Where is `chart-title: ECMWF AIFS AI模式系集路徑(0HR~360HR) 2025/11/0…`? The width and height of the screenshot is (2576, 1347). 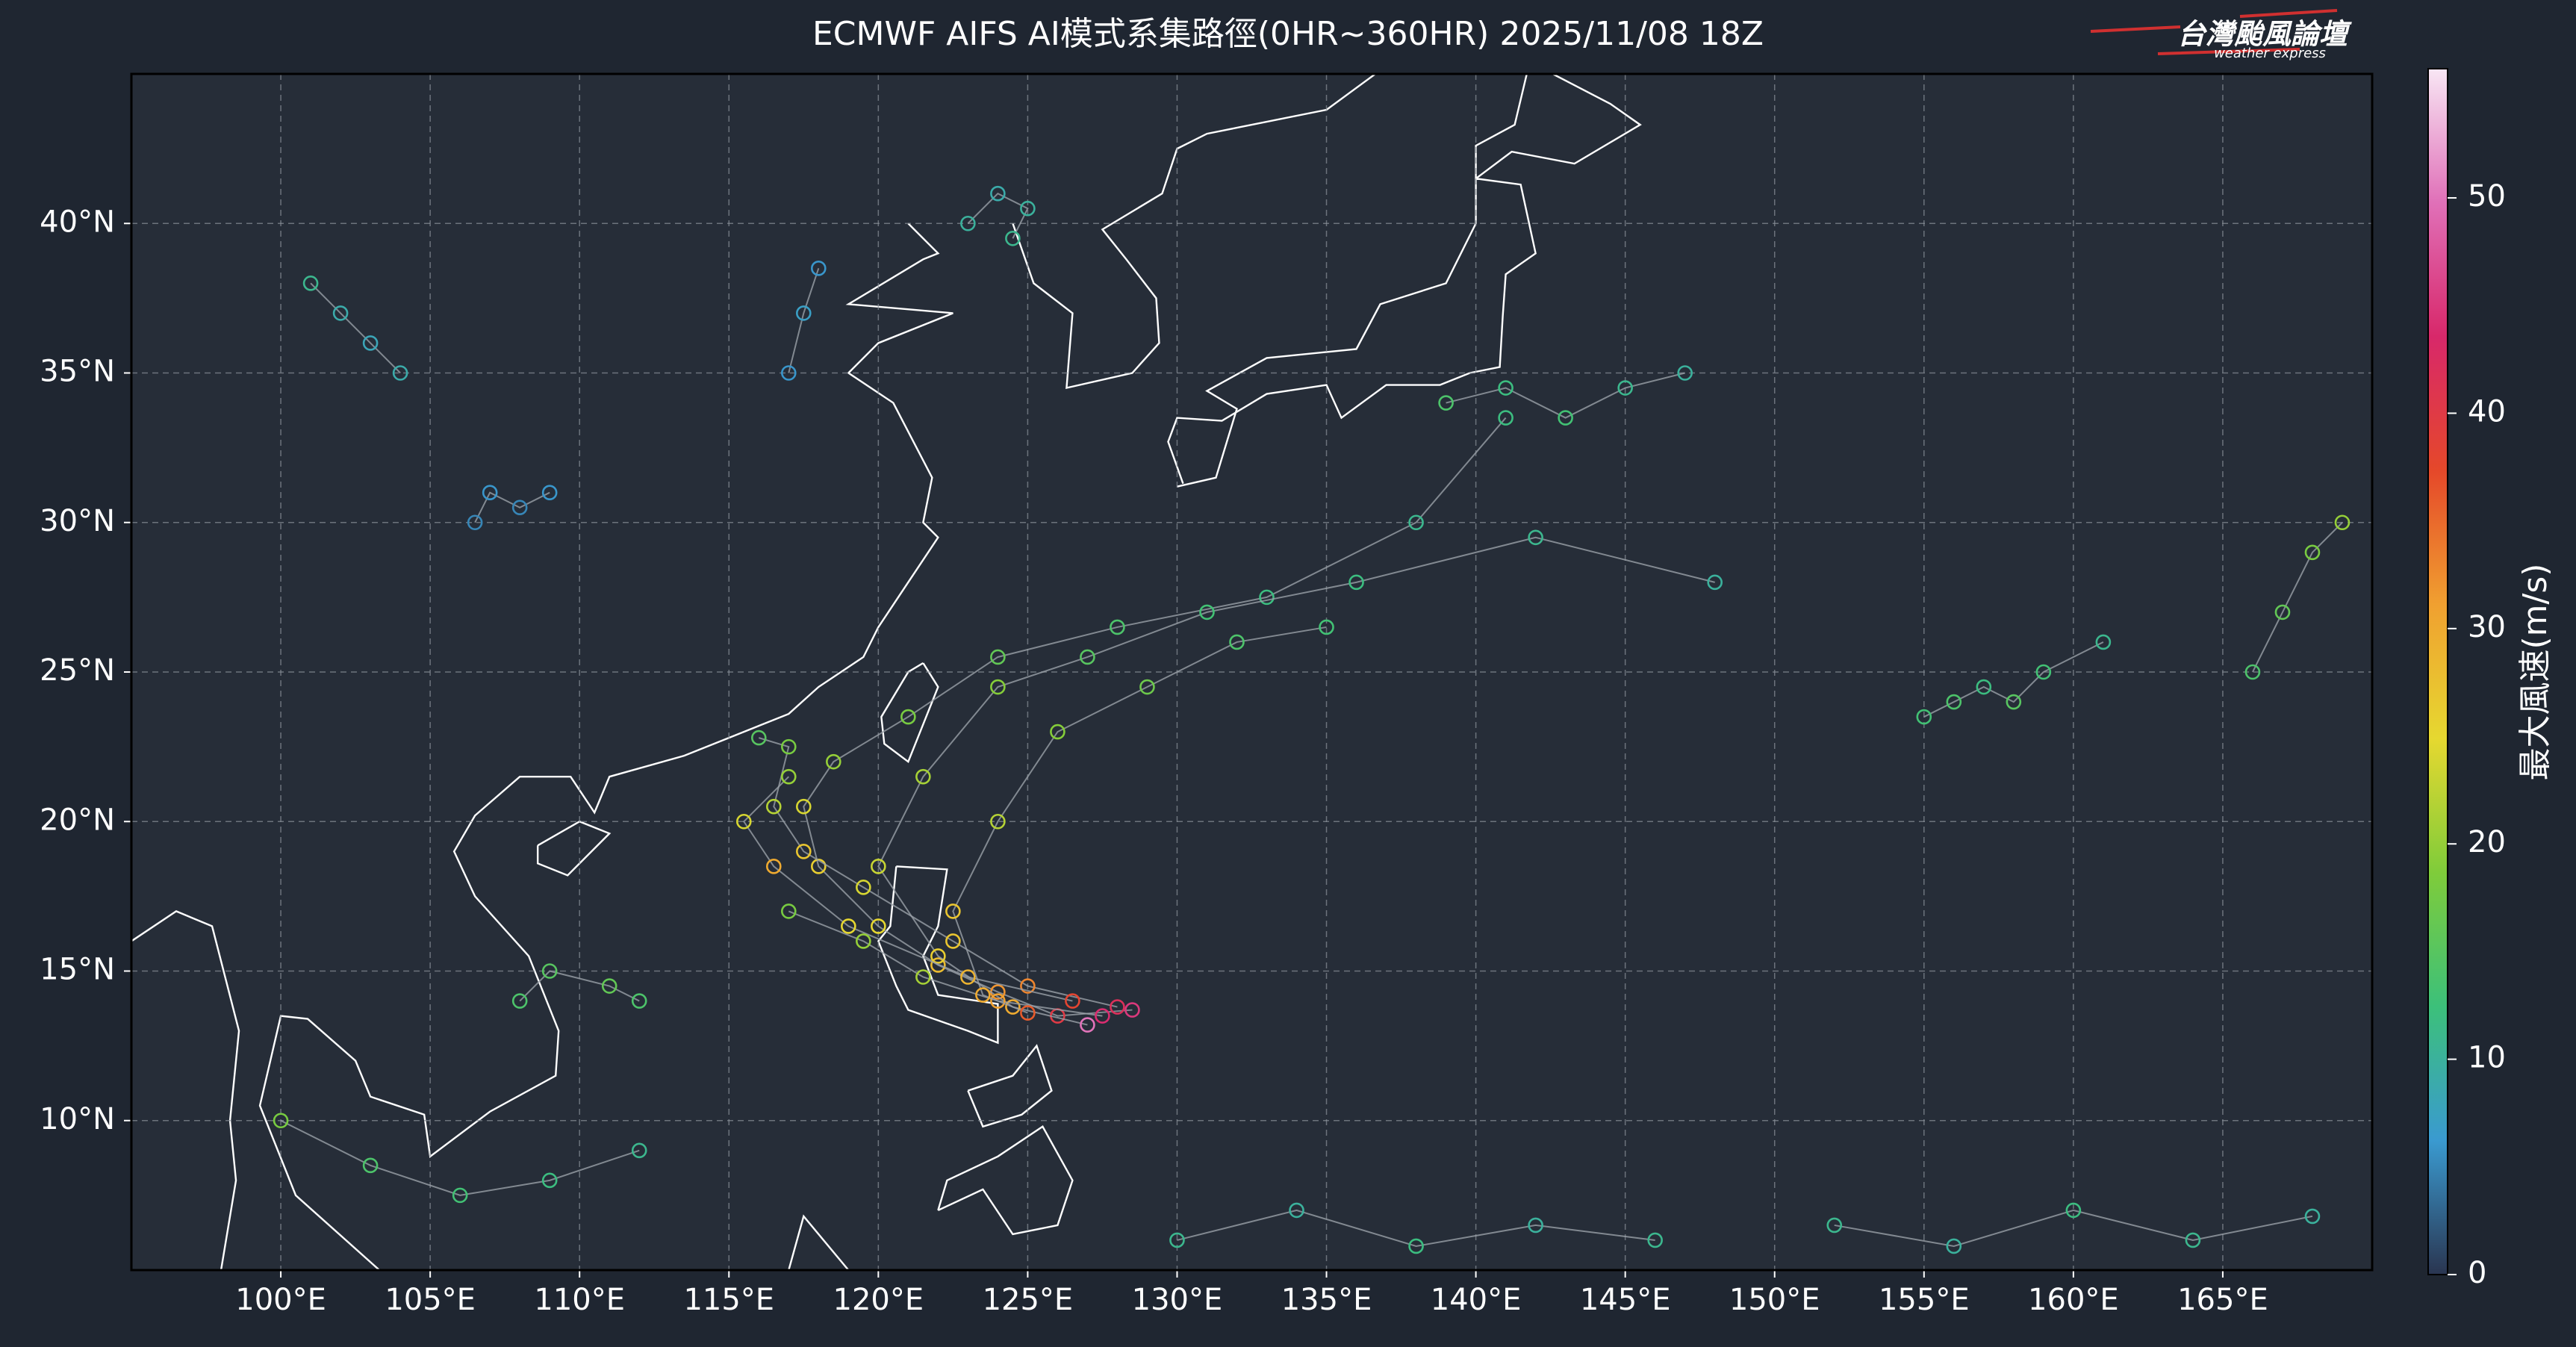
chart-title: ECMWF AIFS AI模式系集路徑(0HR~360HR) 2025/11/0… is located at coordinates (1288, 34).